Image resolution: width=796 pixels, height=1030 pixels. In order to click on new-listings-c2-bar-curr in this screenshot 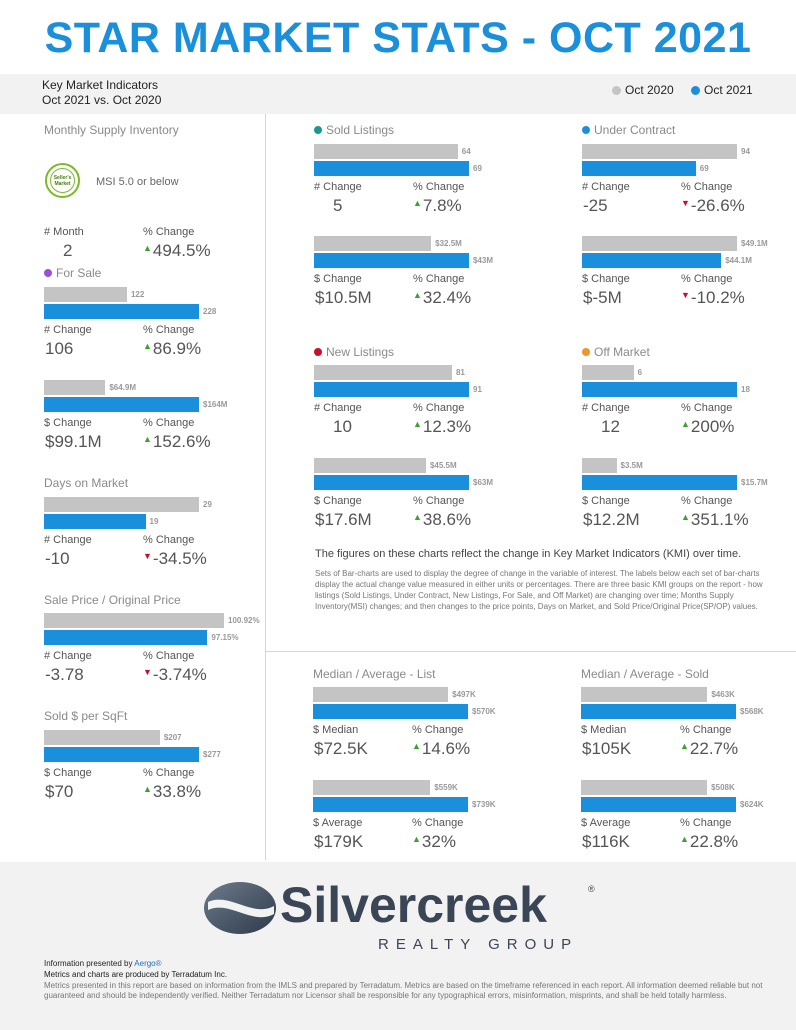, I will do `click(391, 482)`.